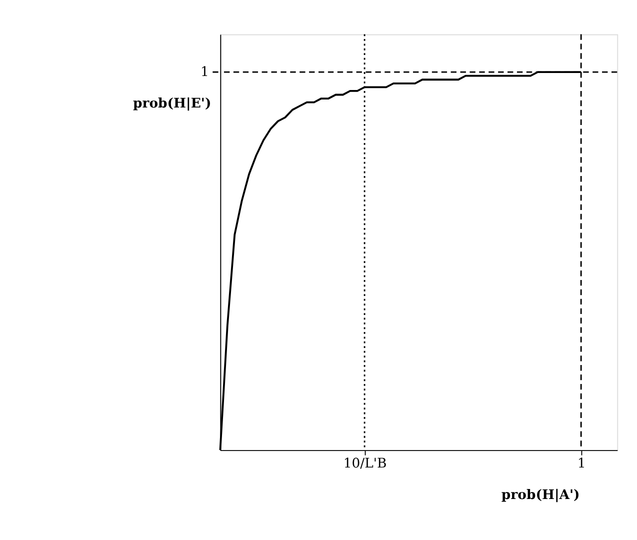 Image resolution: width=637 pixels, height=540 pixels. I want to click on x-axis-title: prob(H|A'), so click(540, 495).